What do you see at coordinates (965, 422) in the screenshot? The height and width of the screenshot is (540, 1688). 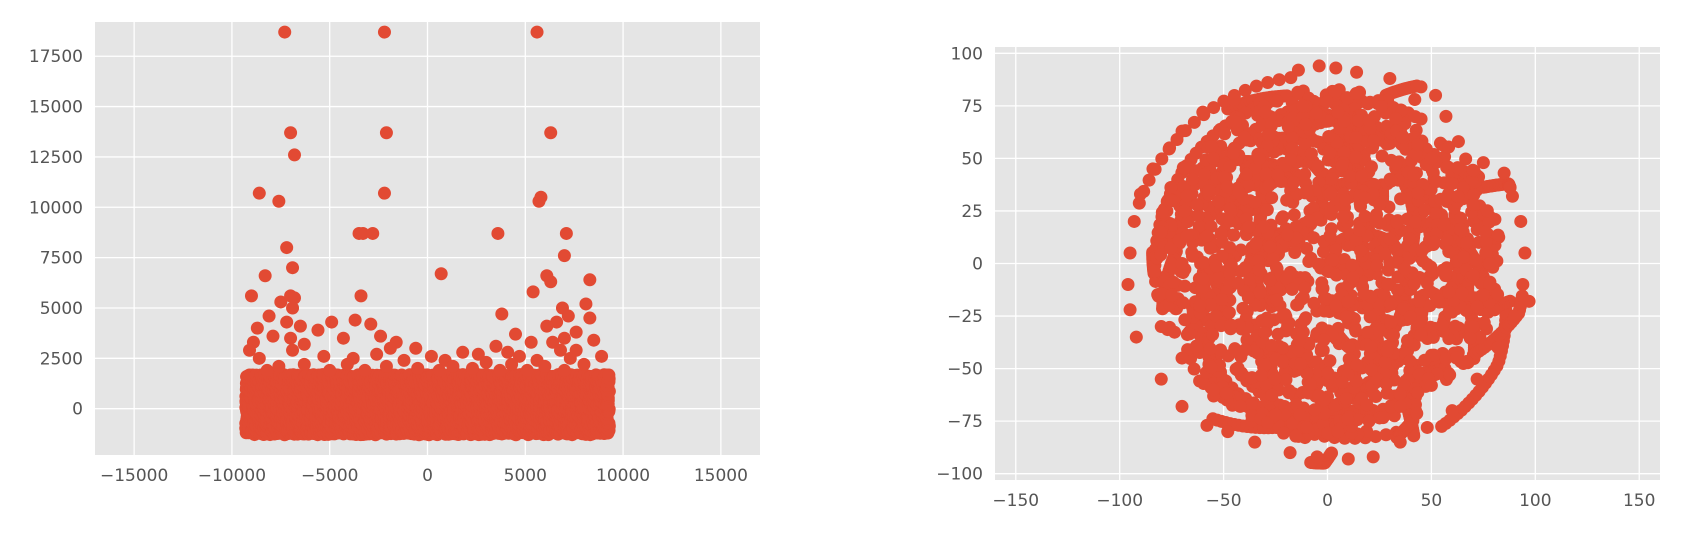 I see `y-tick-label: −75` at bounding box center [965, 422].